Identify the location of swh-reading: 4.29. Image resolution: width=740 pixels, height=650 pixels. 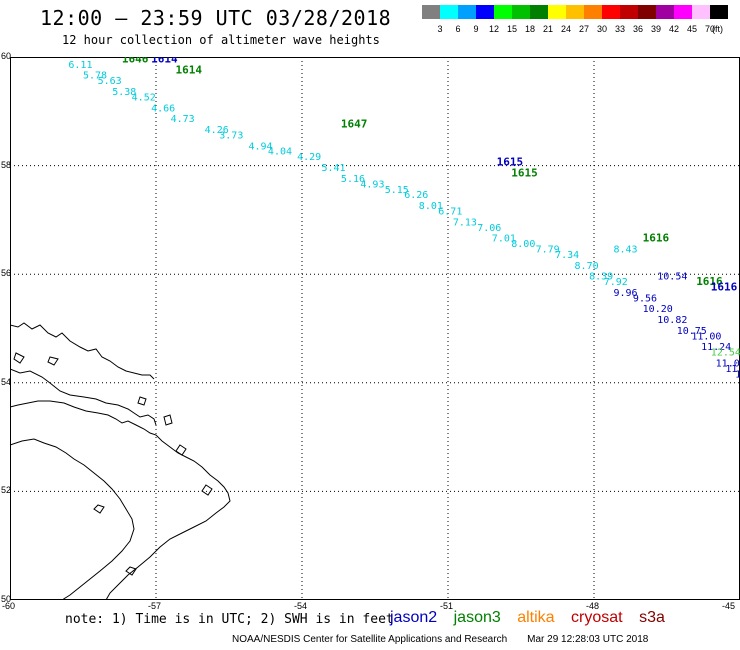
(309, 157).